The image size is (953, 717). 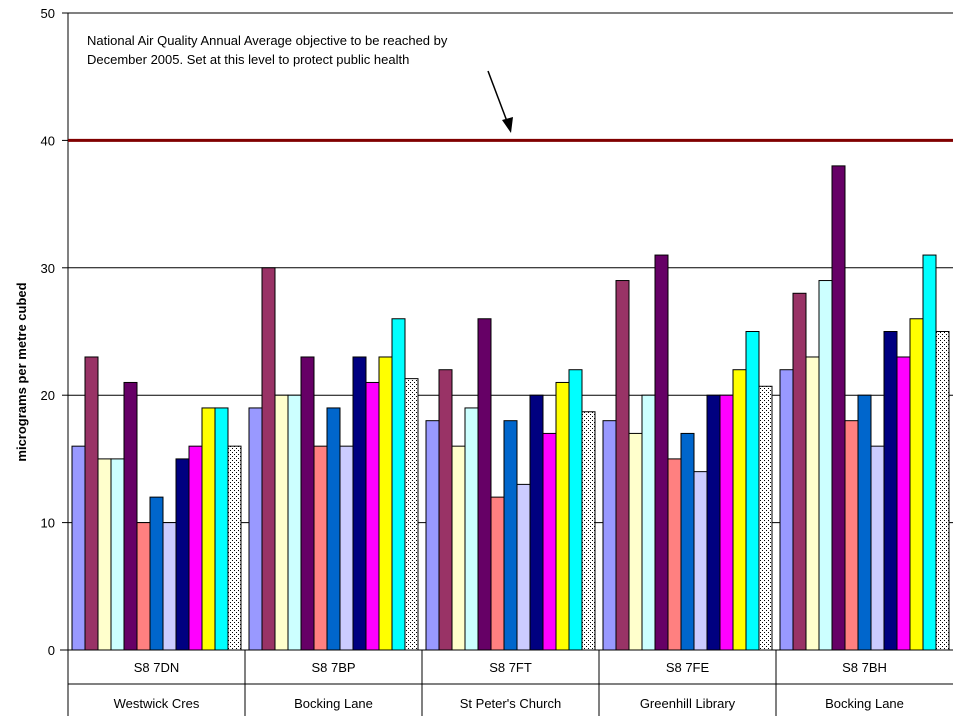 I want to click on category-code-label: S8 7FE, so click(x=688, y=667).